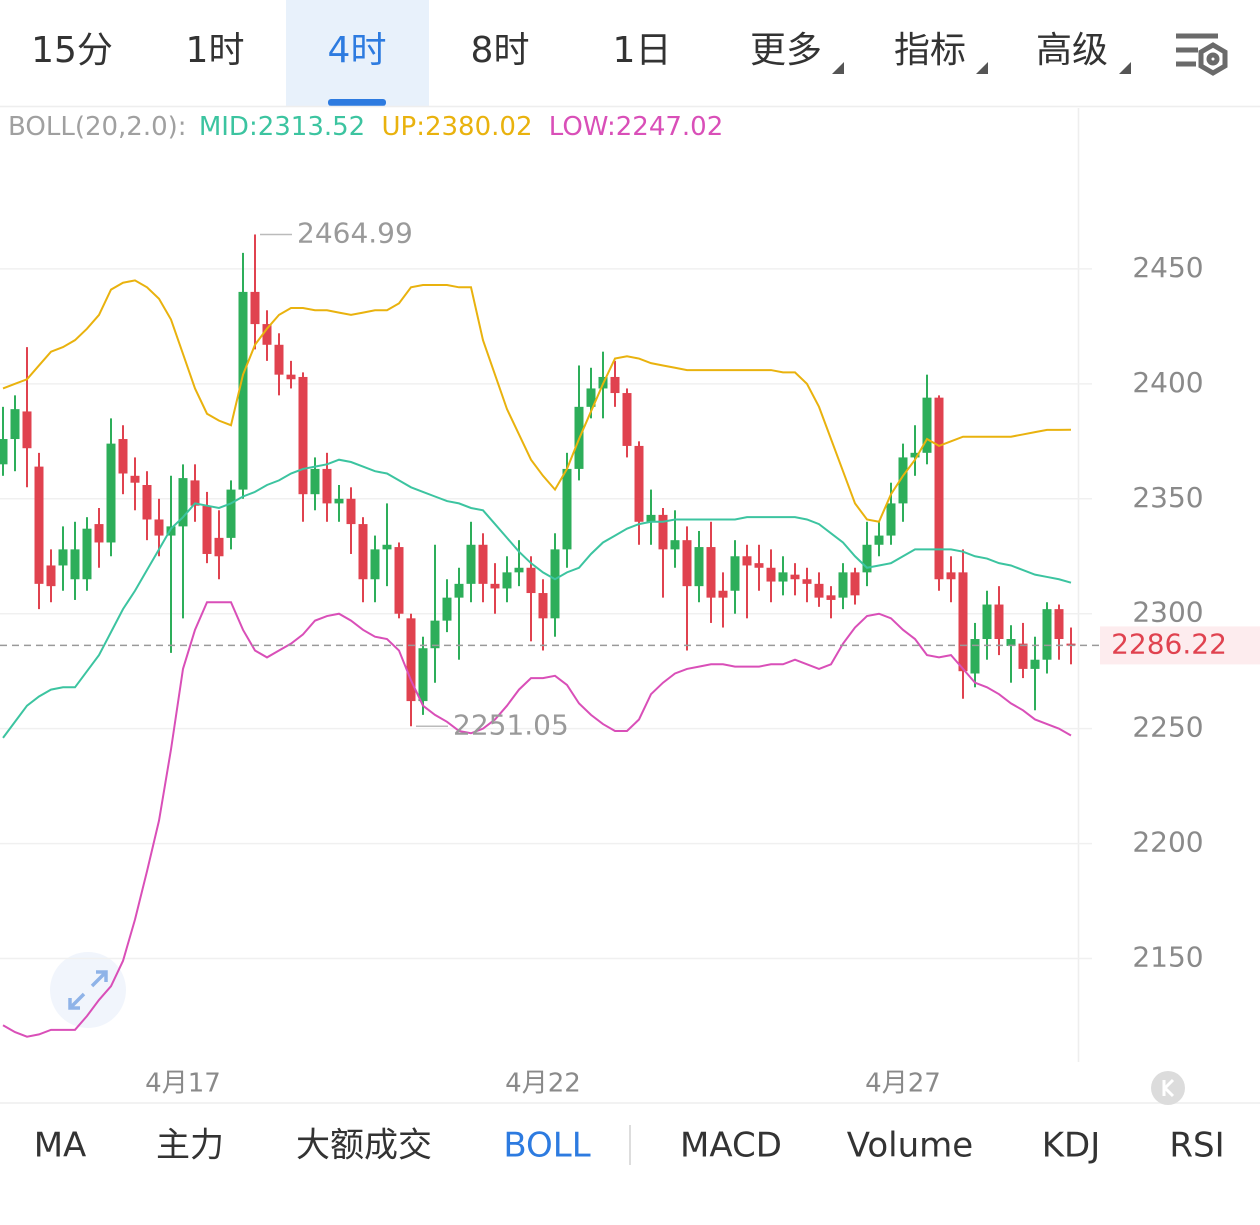  I want to click on price-tag, so click(1180, 645).